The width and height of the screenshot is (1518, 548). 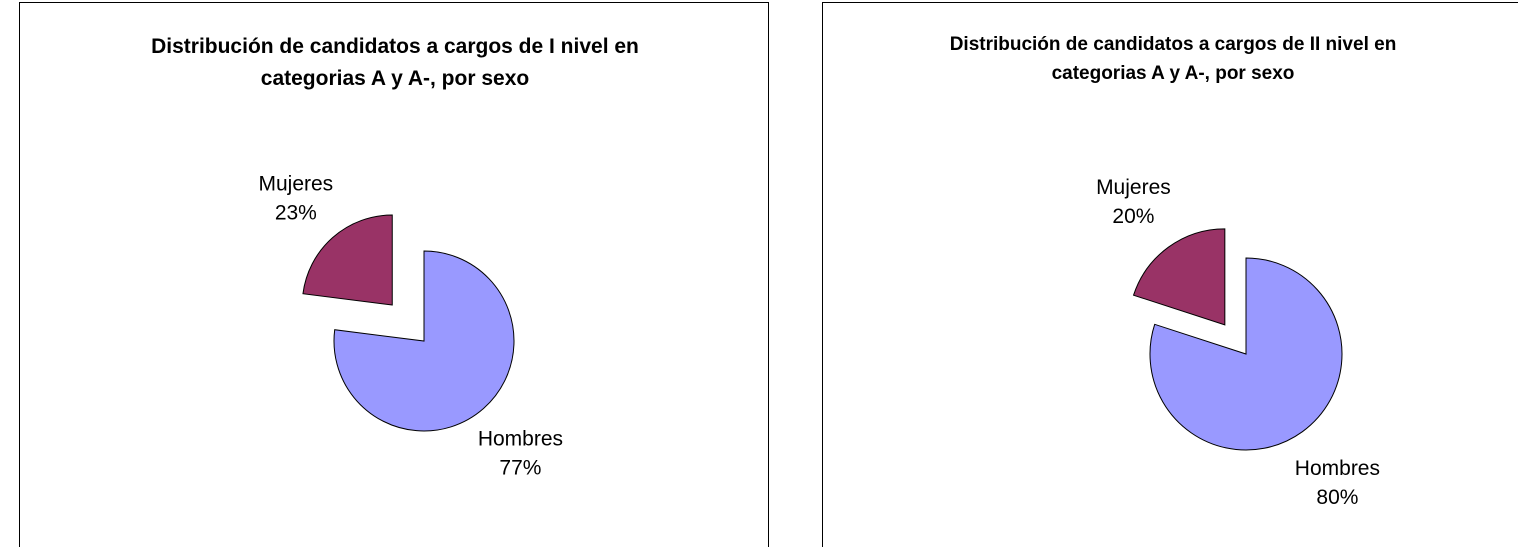 What do you see at coordinates (520, 467) in the screenshot?
I see `slice-label-value: 77%` at bounding box center [520, 467].